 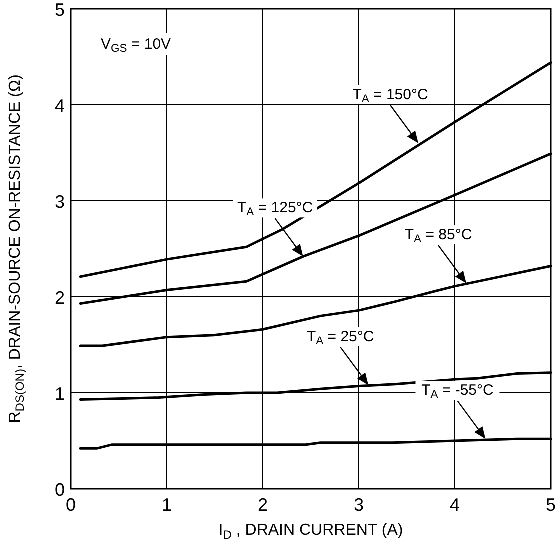 What do you see at coordinates (276, 209) in the screenshot?
I see `annotation: T$_{A}$ = 125°C` at bounding box center [276, 209].